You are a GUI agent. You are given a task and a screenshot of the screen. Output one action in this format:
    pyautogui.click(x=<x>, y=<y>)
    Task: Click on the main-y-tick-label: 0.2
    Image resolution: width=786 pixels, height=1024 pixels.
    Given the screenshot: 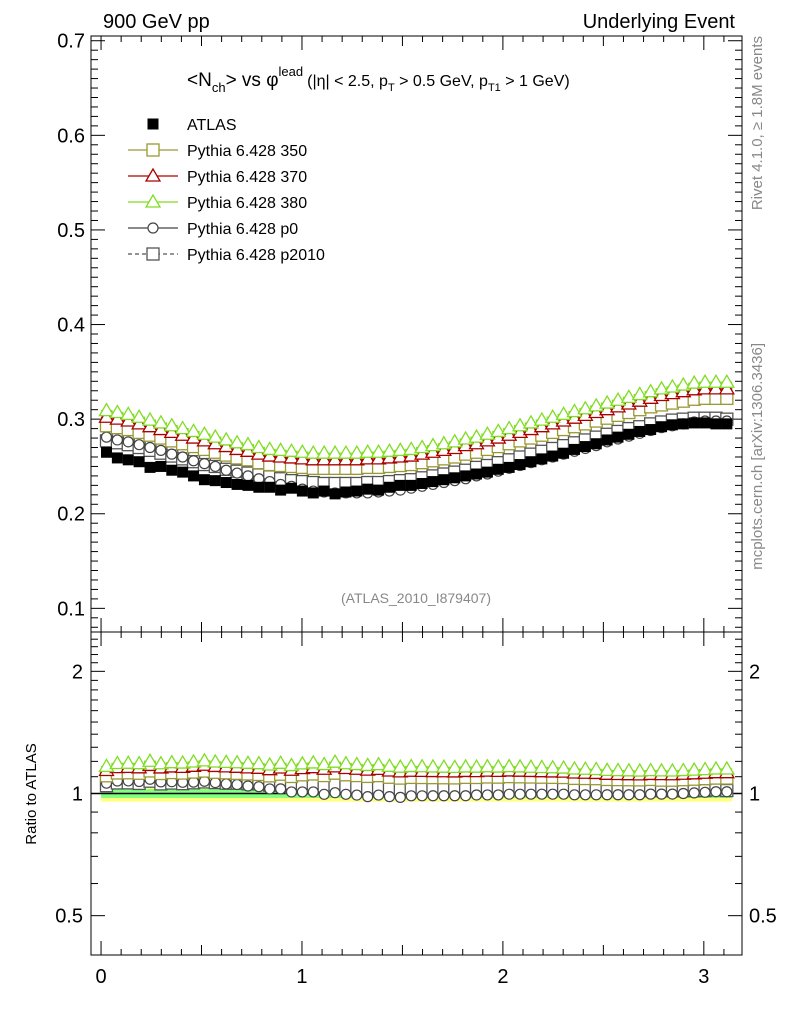 What is the action you would take?
    pyautogui.click(x=71, y=515)
    